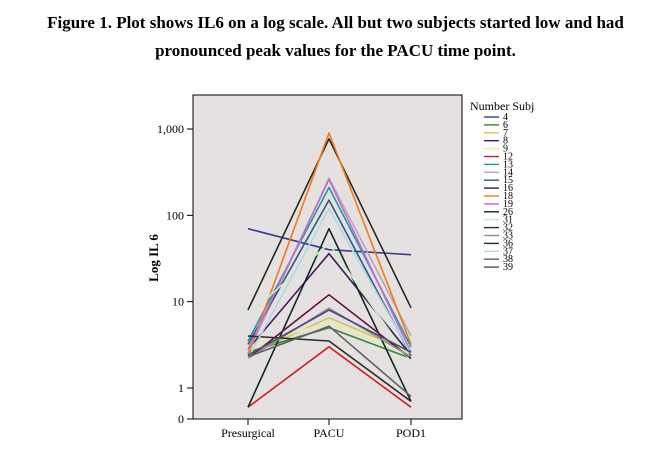 The image size is (671, 462). What do you see at coordinates (508, 180) in the screenshot?
I see `legend-label-15: 15` at bounding box center [508, 180].